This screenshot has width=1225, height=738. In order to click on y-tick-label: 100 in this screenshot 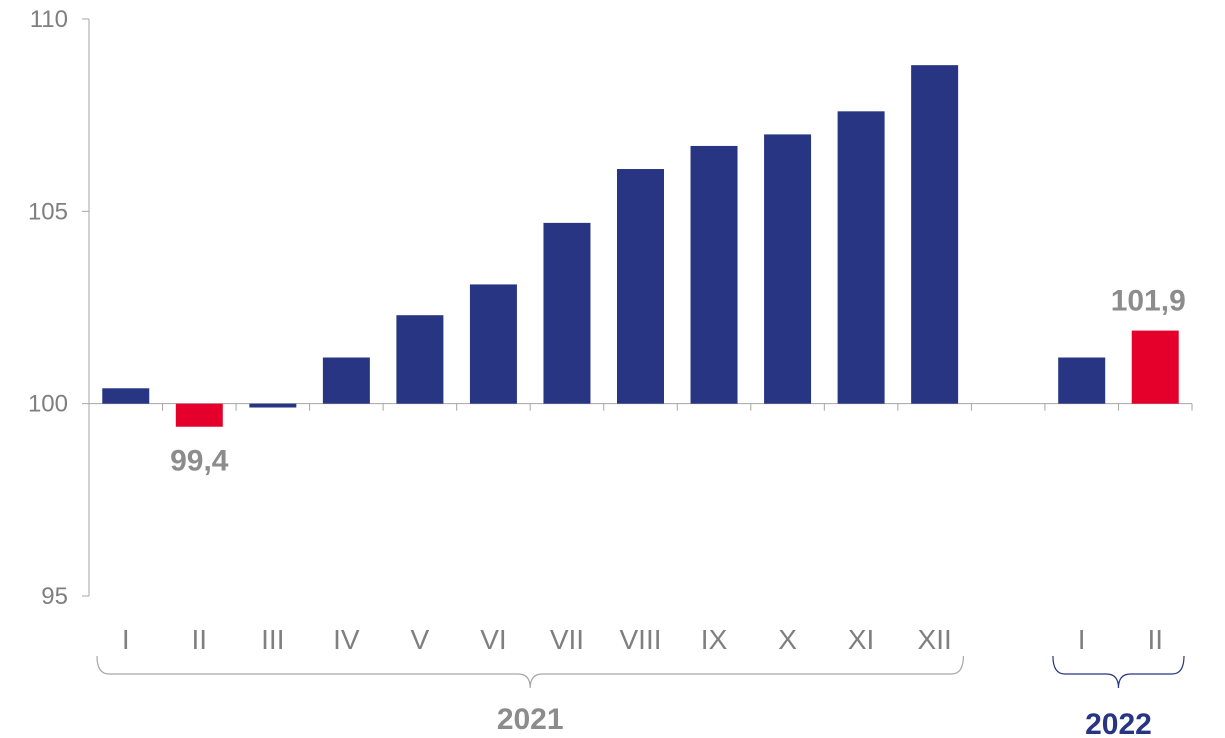, I will do `click(48, 404)`.